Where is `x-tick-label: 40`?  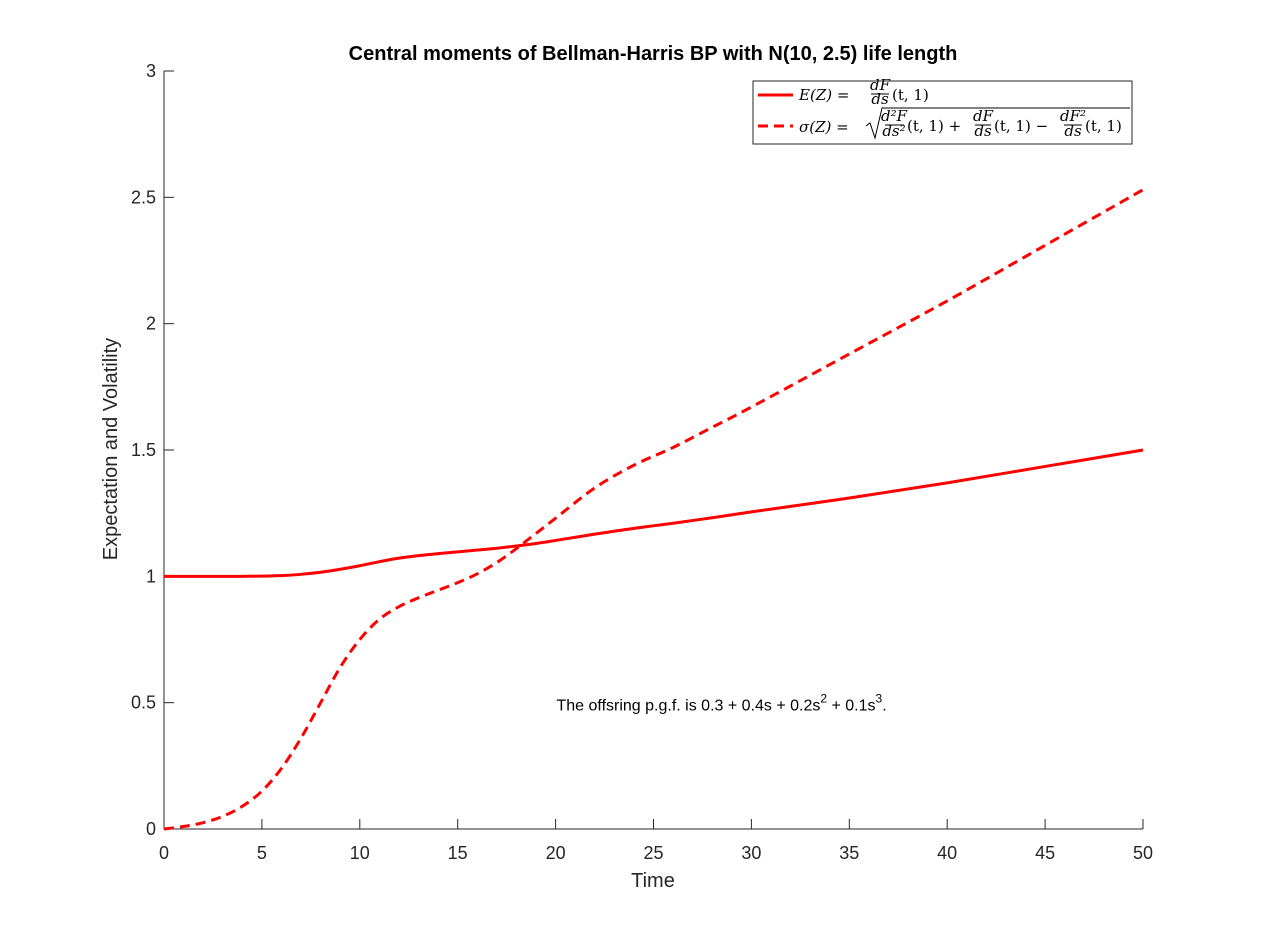
x-tick-label: 40 is located at coordinates (947, 853).